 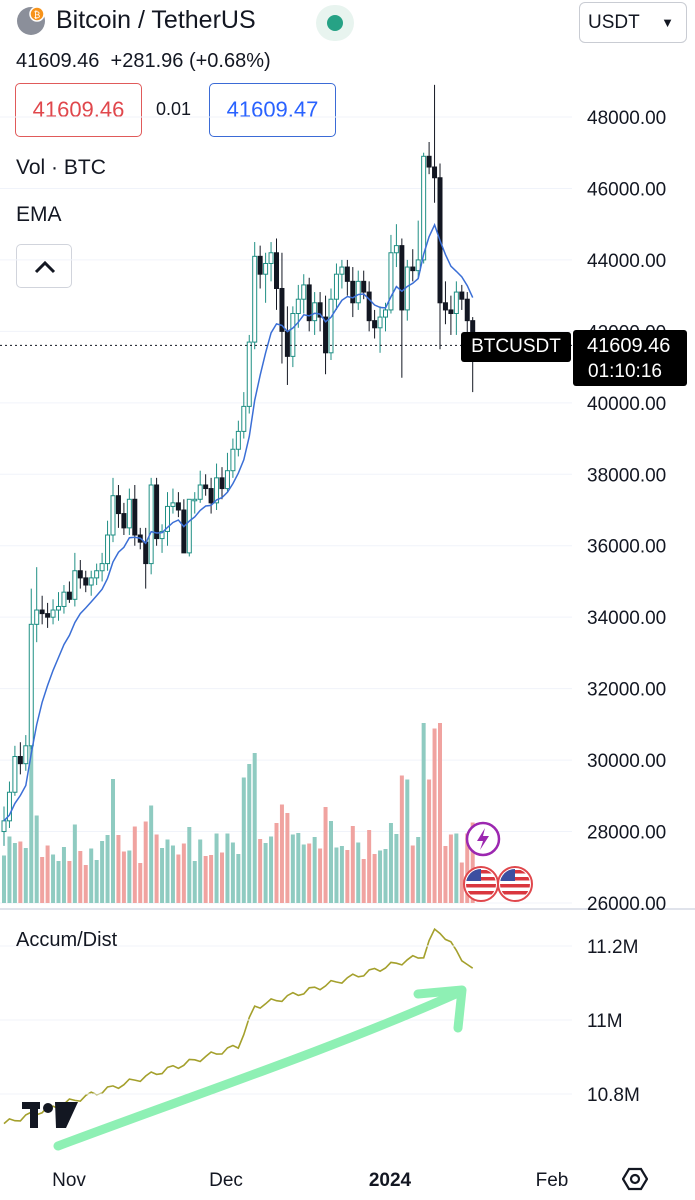 I want to click on price-axis-tick: 40000.00, so click(x=626, y=404).